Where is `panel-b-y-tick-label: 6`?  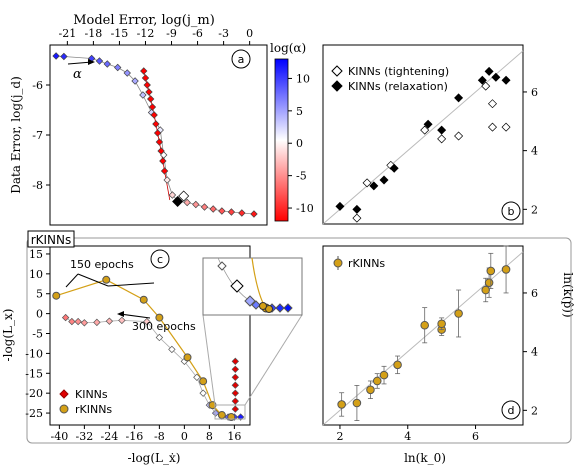
panel-b-y-tick-label: 6 is located at coordinates (534, 92).